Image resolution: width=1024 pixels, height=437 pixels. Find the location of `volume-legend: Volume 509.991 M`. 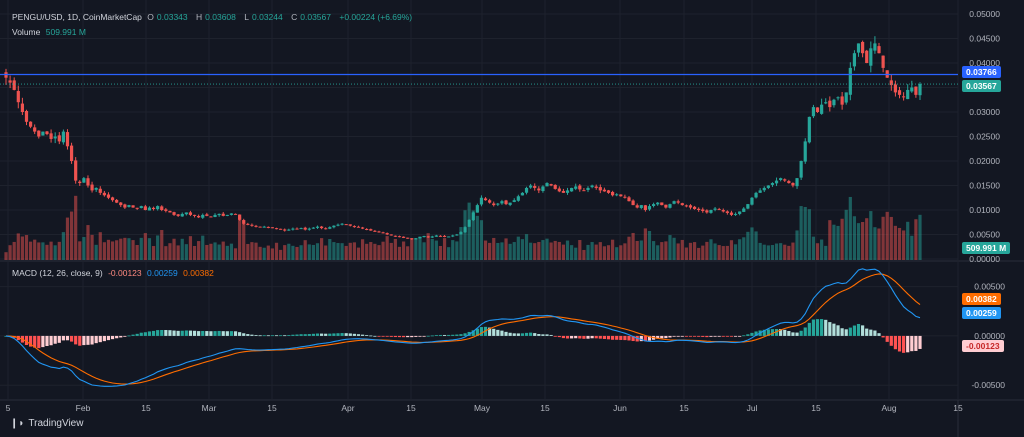

volume-legend: Volume 509.991 M is located at coordinates (50, 32).